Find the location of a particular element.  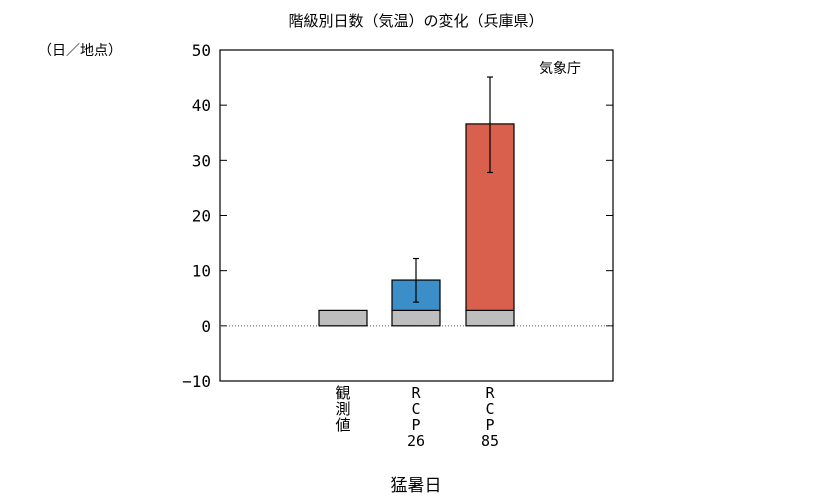

chart-title: 階級別日数（気温）の変化（兵庫県） is located at coordinates (415, 21).